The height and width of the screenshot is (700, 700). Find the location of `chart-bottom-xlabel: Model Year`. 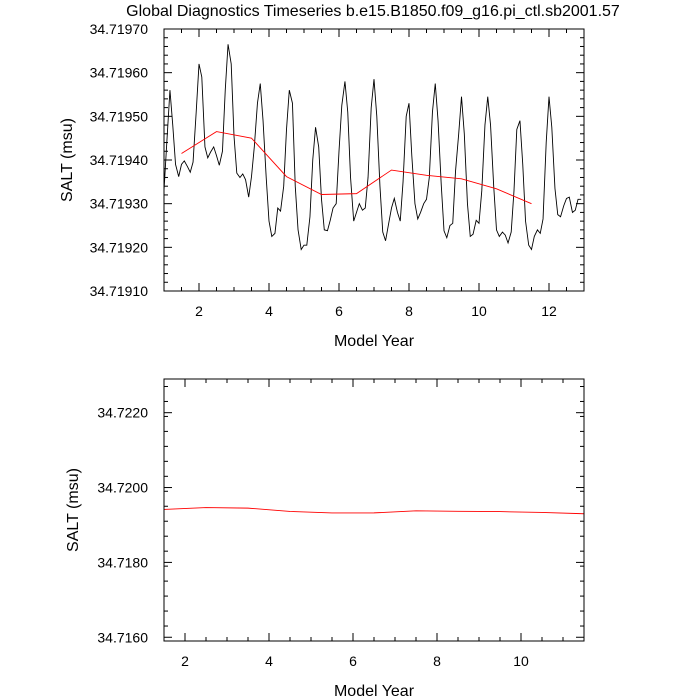

chart-bottom-xlabel: Model Year is located at coordinates (374, 691).